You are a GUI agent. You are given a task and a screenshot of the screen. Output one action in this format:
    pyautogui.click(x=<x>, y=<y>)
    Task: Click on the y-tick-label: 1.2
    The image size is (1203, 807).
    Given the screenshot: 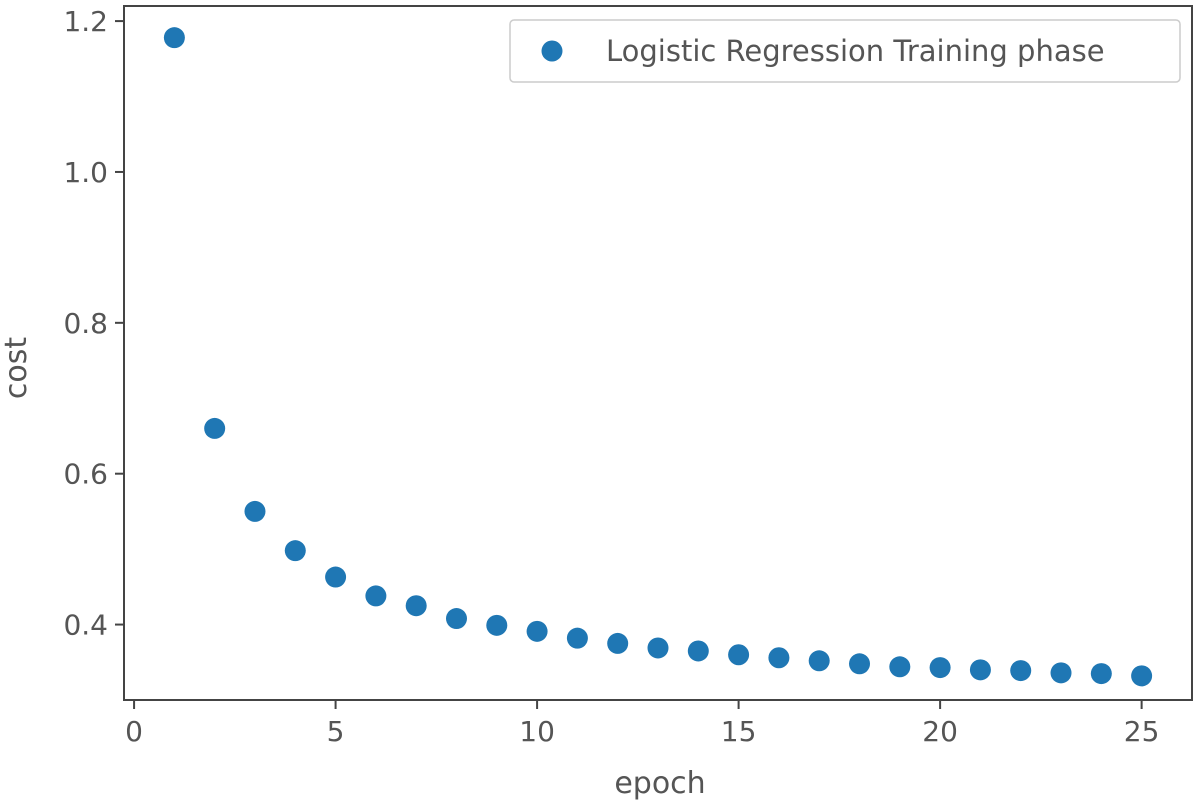 What is the action you would take?
    pyautogui.click(x=85, y=21)
    